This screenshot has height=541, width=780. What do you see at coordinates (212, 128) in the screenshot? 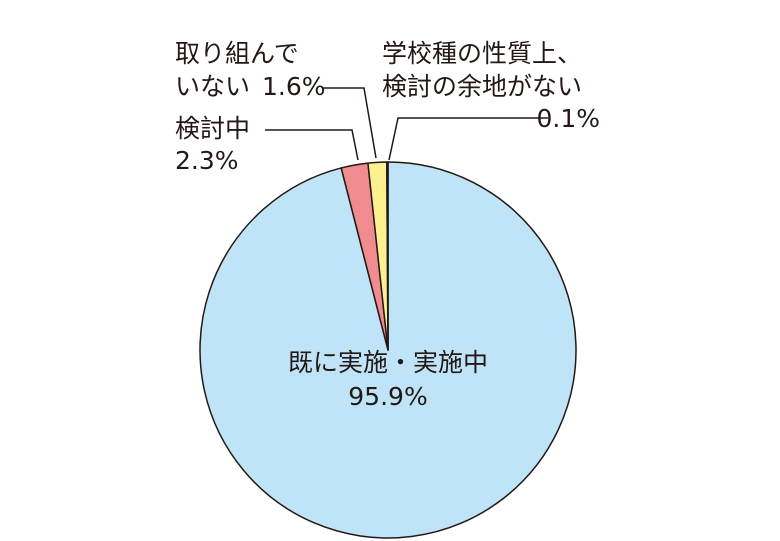
I see `slice-label: 検討中` at bounding box center [212, 128].